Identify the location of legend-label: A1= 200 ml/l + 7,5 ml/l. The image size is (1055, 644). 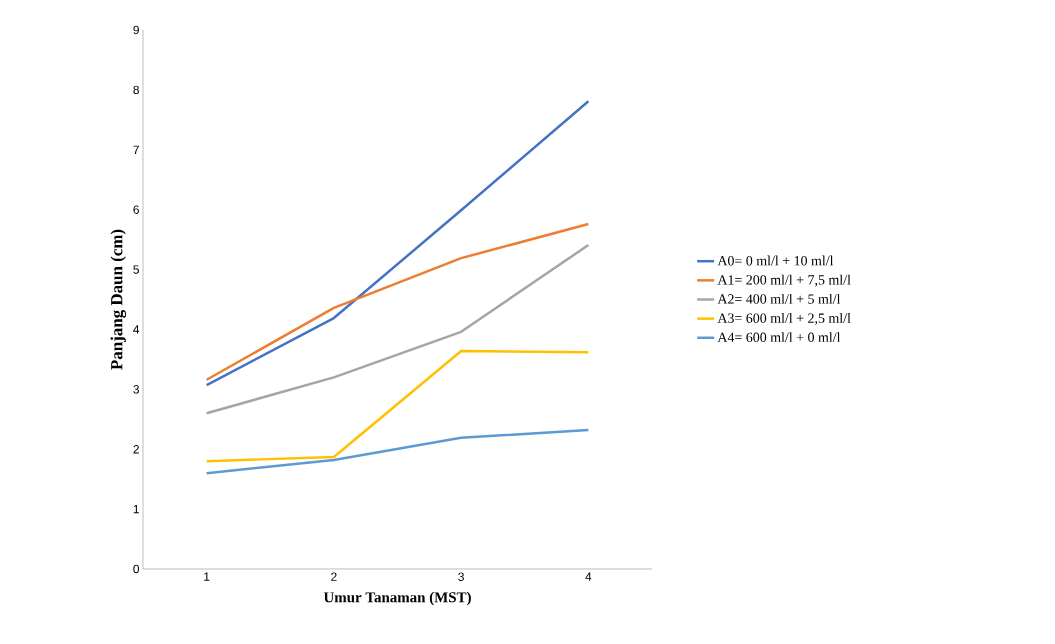
(784, 280).